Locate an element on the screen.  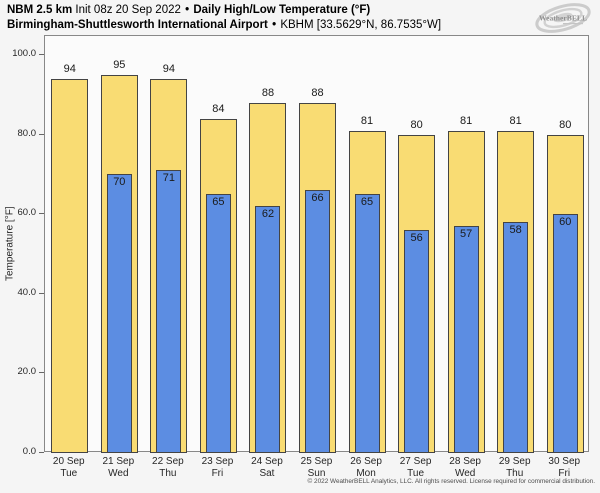
y-tick-label: 40.0 is located at coordinates (27, 292).